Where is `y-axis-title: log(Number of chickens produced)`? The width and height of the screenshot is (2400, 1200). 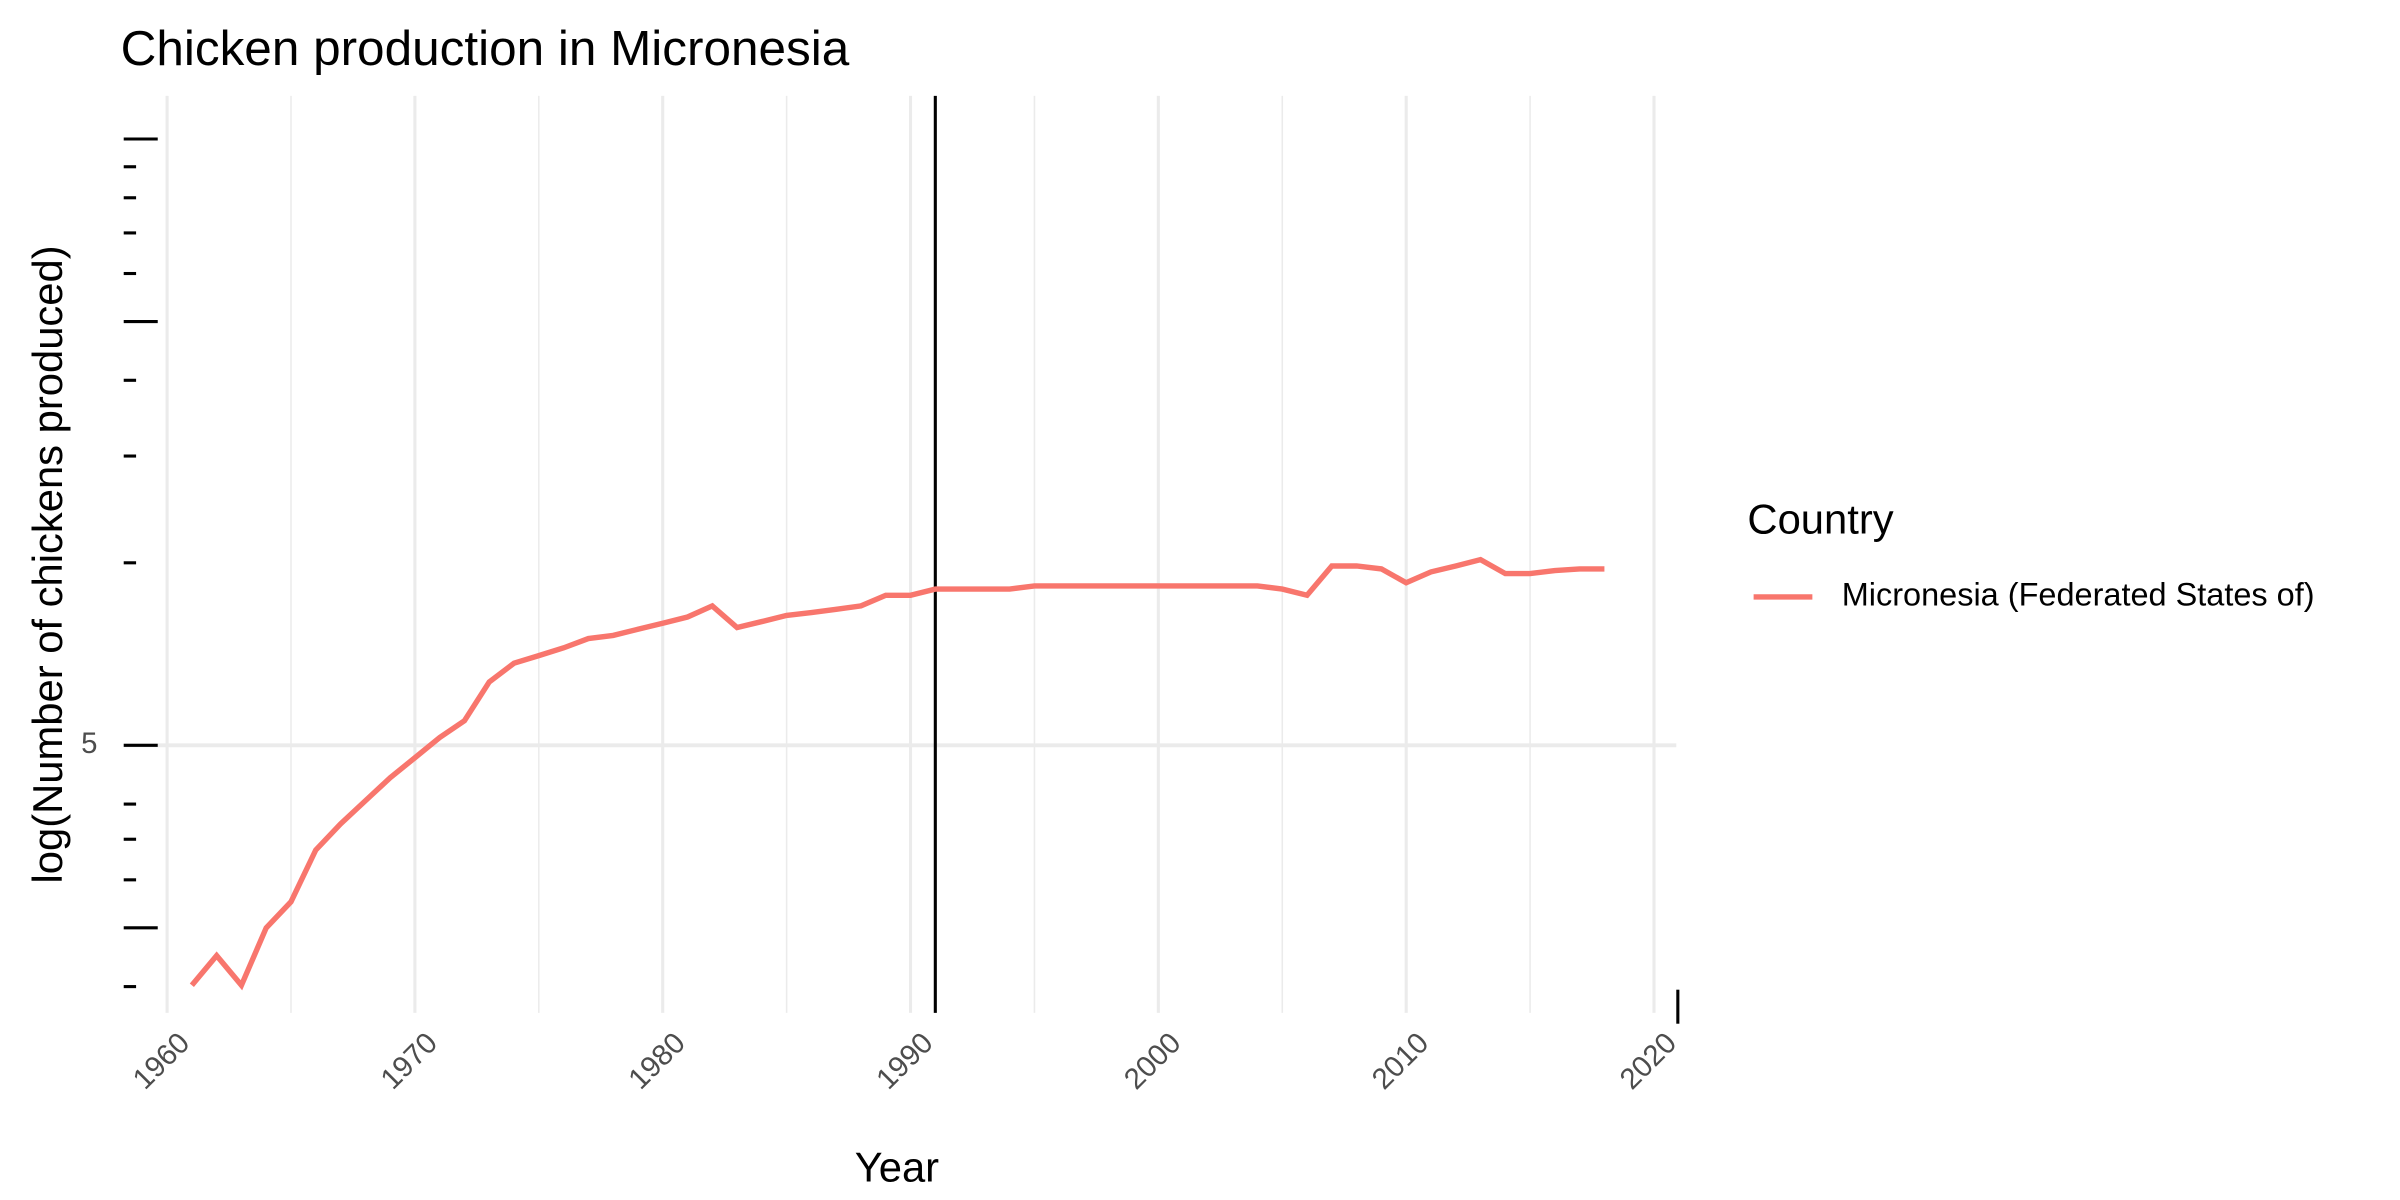
y-axis-title: log(Number of chickens produced) is located at coordinates (47, 564).